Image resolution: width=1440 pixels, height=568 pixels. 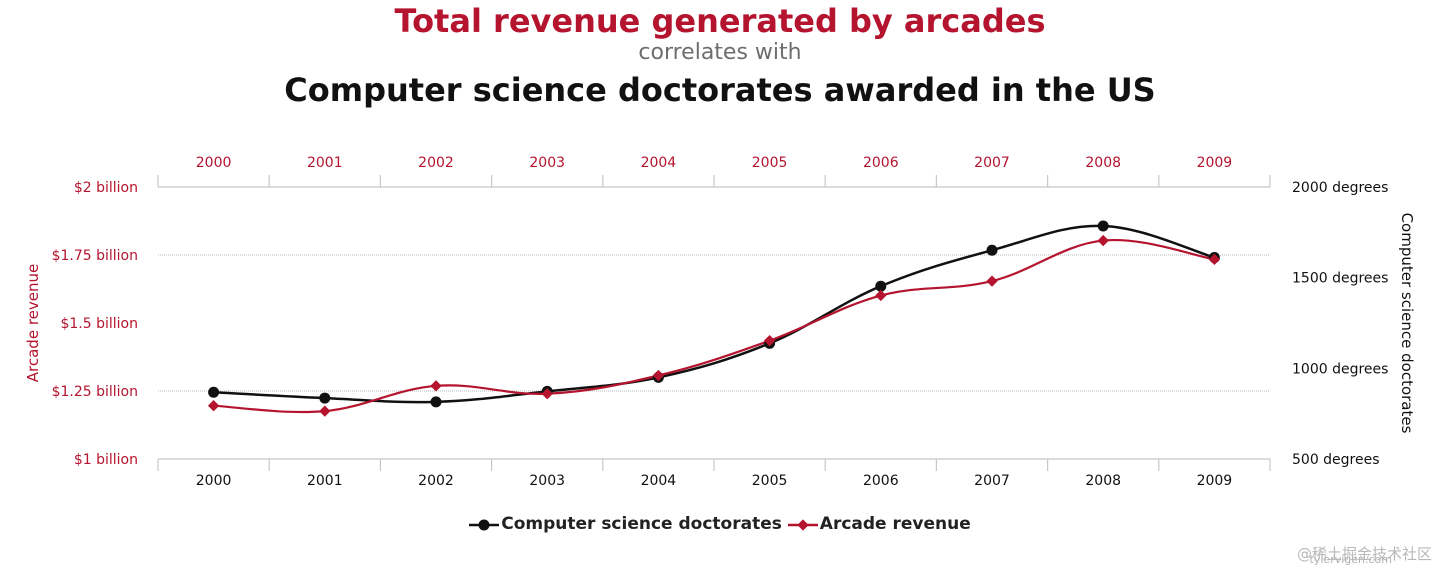 I want to click on bottom-axis-label-2001: 2001, so click(x=325, y=481).